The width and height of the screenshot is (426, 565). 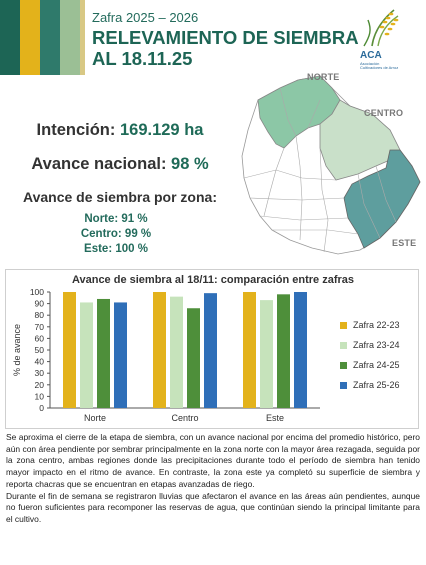 I want to click on avance-label: Avance nacional:, so click(x=99, y=164).